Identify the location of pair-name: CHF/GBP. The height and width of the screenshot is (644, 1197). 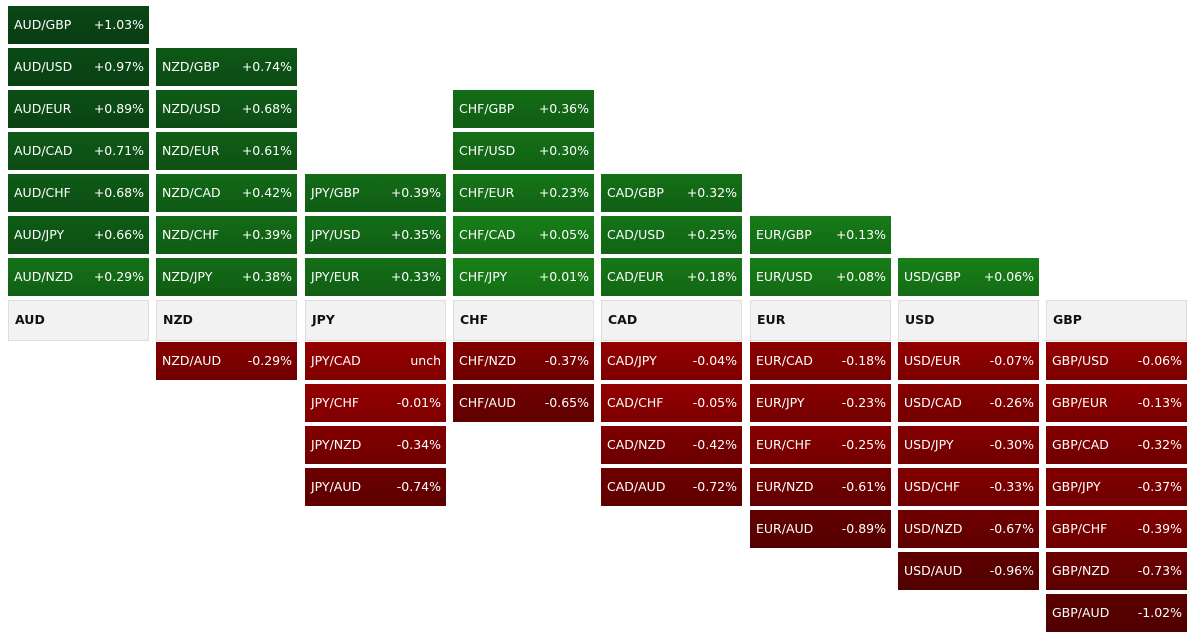
(487, 108).